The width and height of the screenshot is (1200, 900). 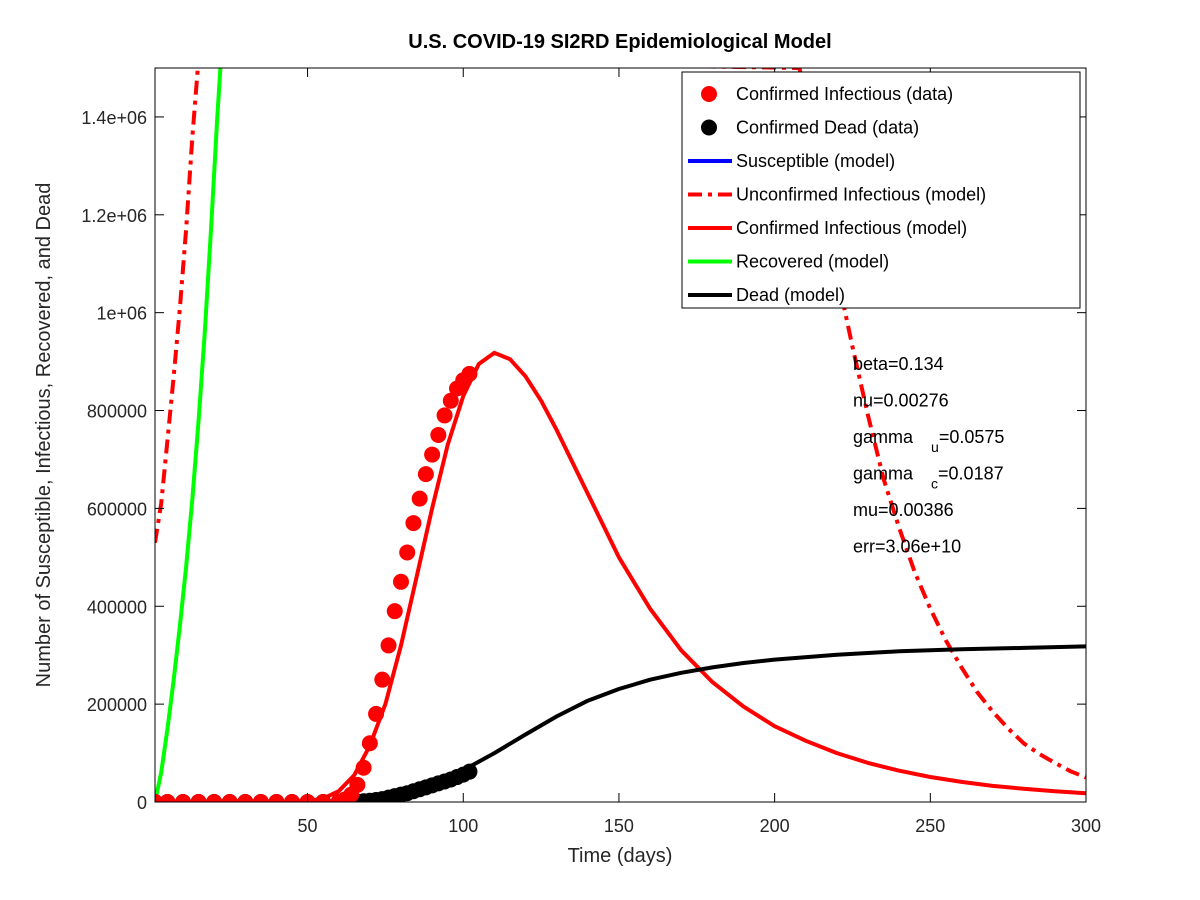 I want to click on legend-marker-confirmed-dead-data, so click(x=709, y=127).